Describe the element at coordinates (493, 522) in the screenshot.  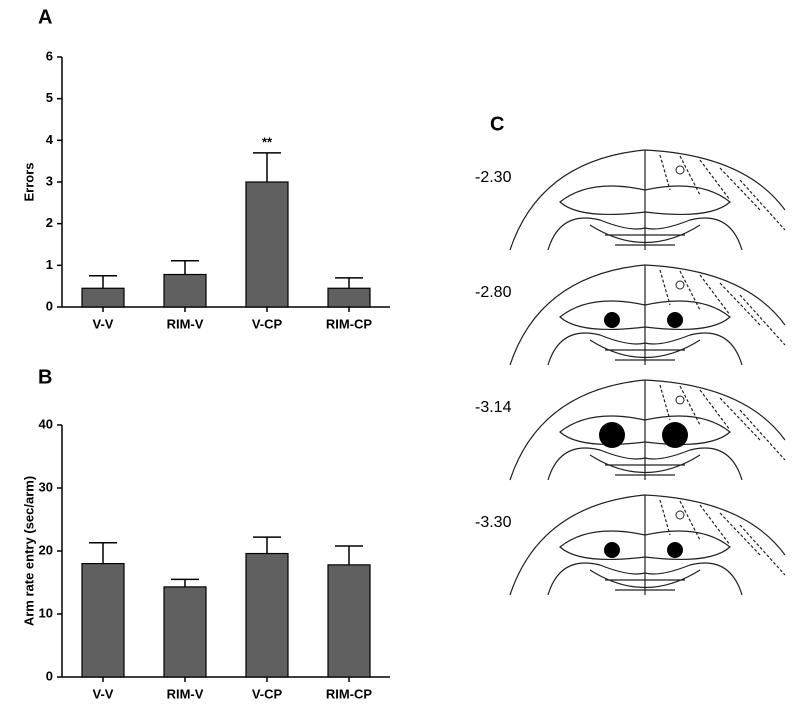
I see `section-label: -3.30` at that location.